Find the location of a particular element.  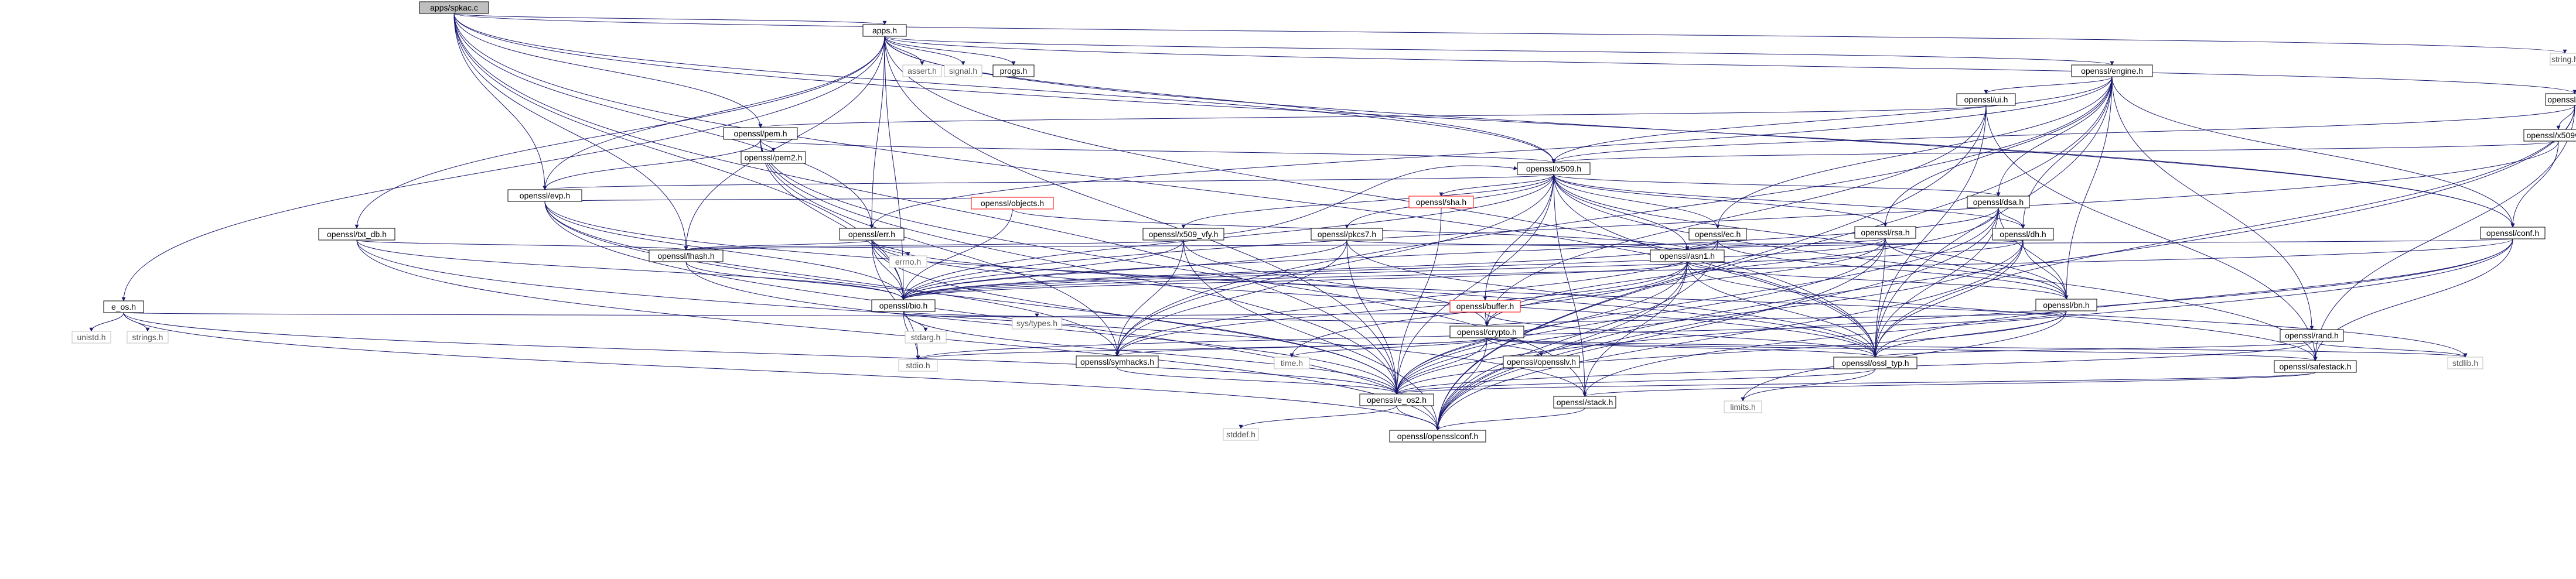

node-label: openssl/evp.h is located at coordinates (545, 195).